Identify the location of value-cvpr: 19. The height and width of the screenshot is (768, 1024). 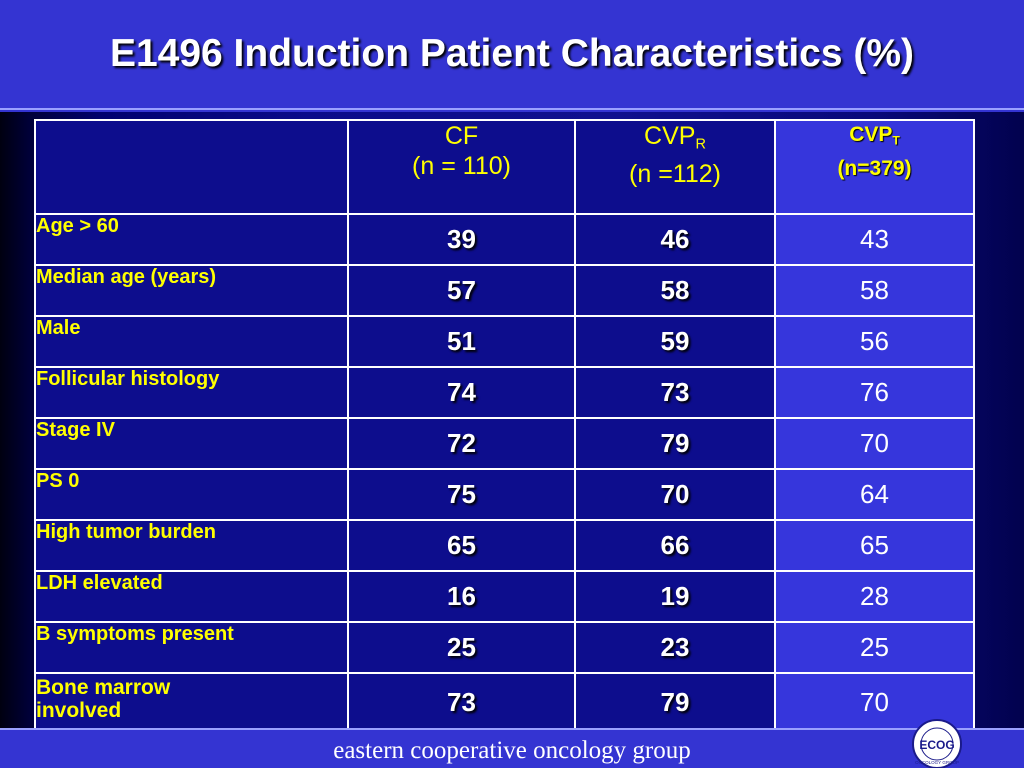
(675, 596).